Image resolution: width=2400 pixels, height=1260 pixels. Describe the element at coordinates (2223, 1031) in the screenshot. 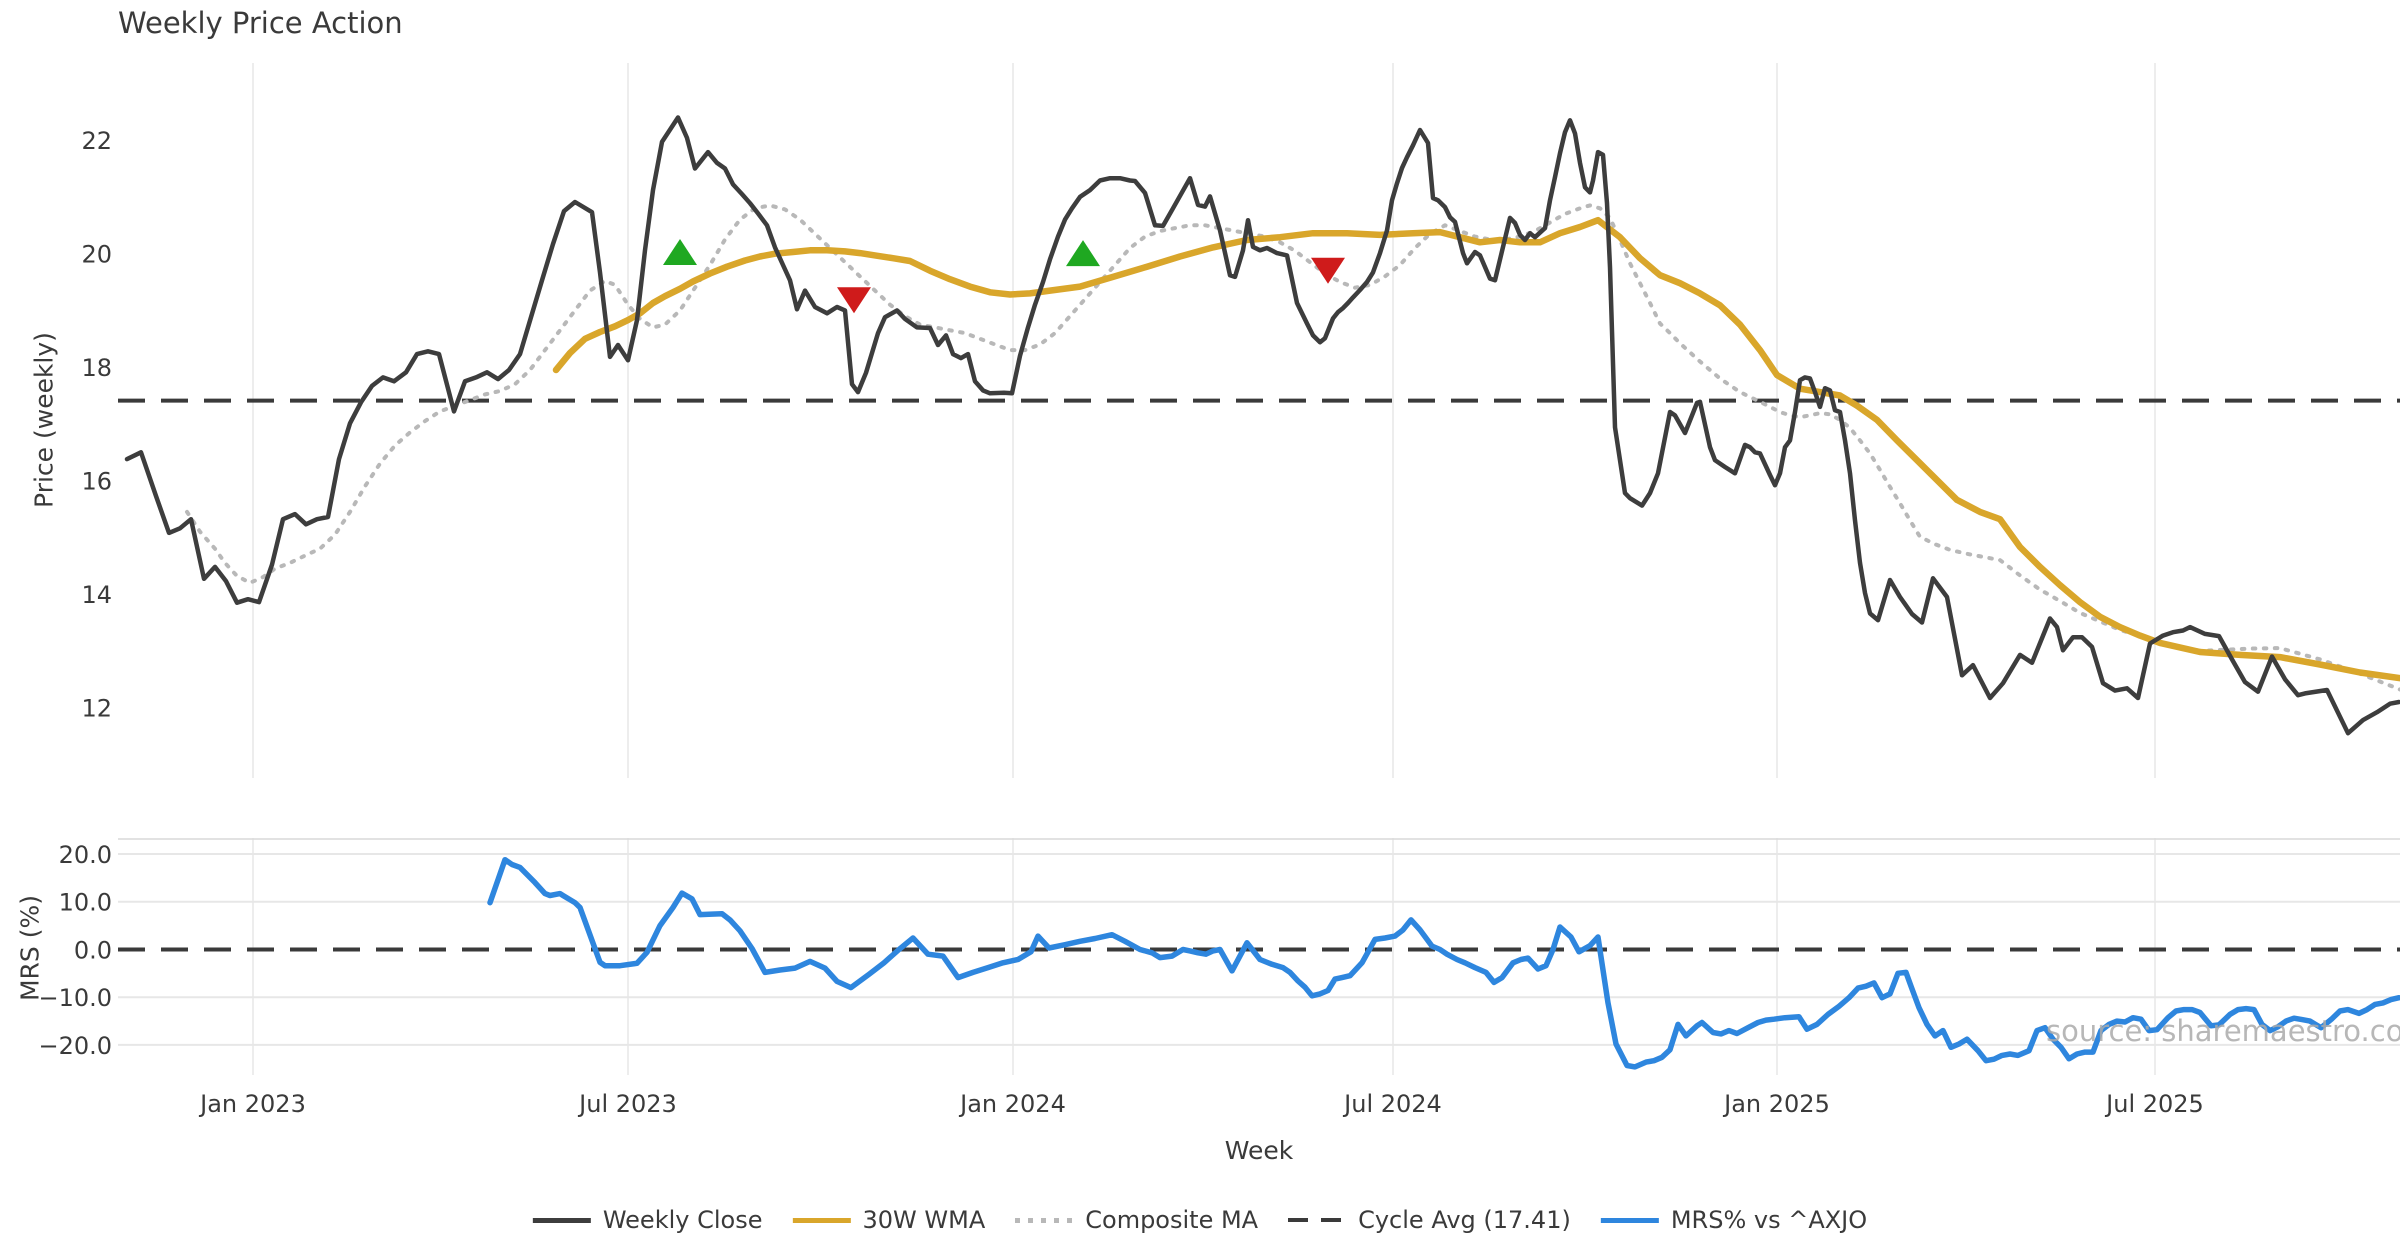

I see `watermark: source: sharemaestro.com` at that location.